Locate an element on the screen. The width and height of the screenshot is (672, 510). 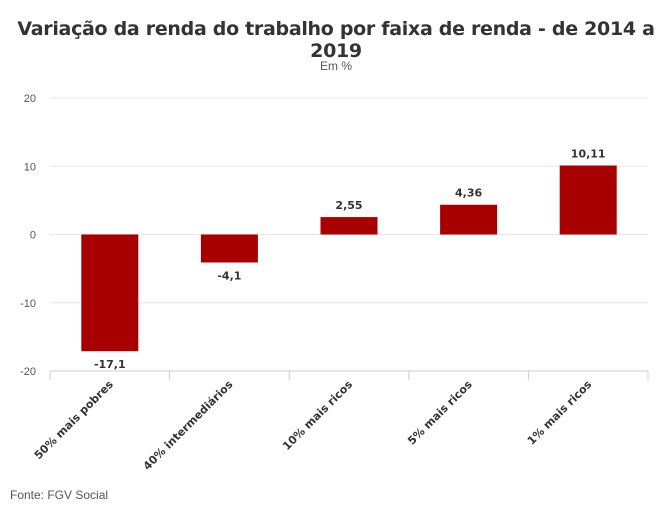
x-tick-label: 5% mais ricos is located at coordinates (440, 413).